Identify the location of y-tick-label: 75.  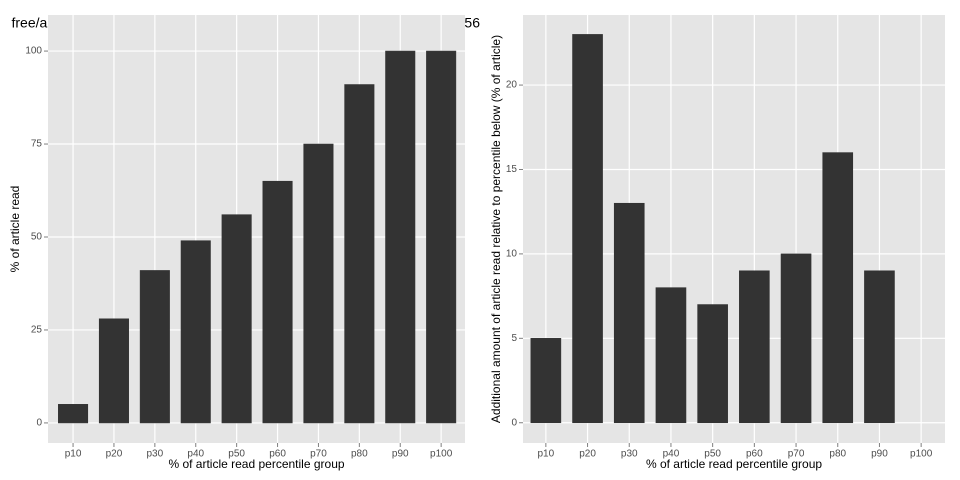
(37, 144).